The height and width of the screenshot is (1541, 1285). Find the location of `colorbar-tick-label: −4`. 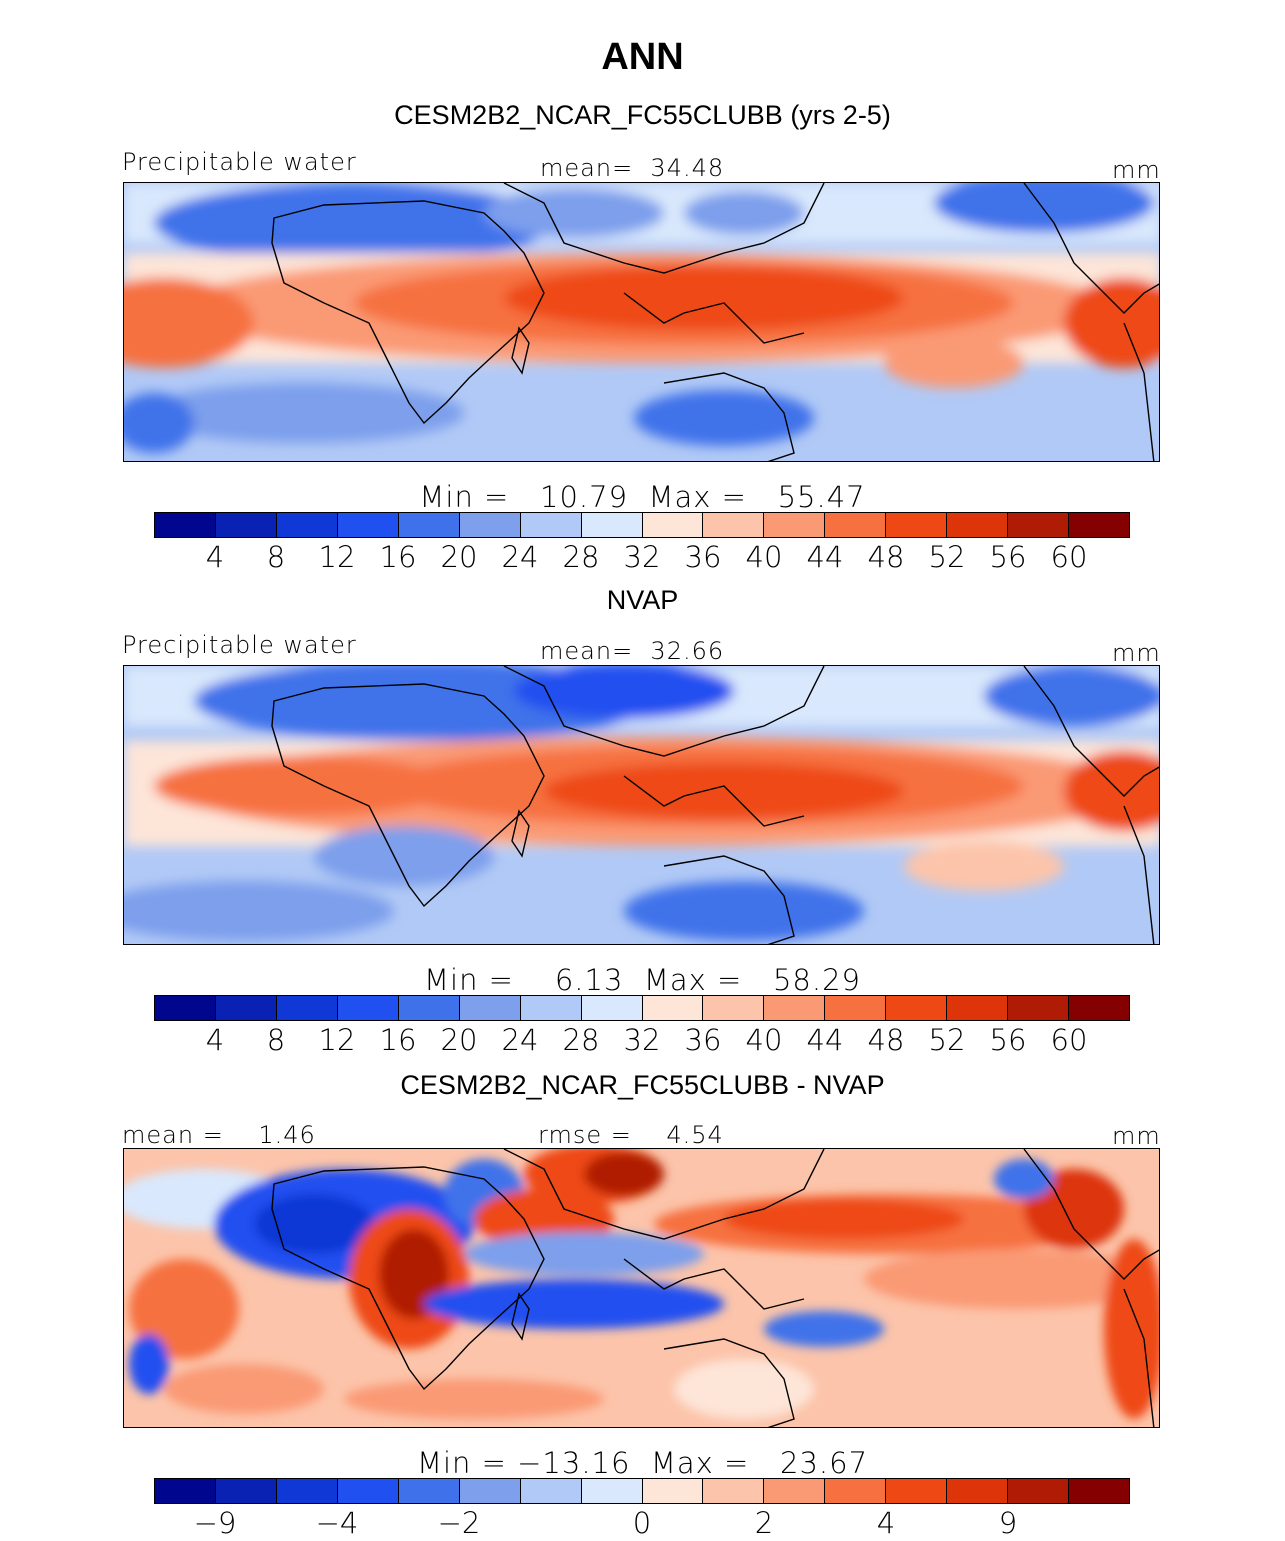

colorbar-tick-label: −4 is located at coordinates (337, 1523).